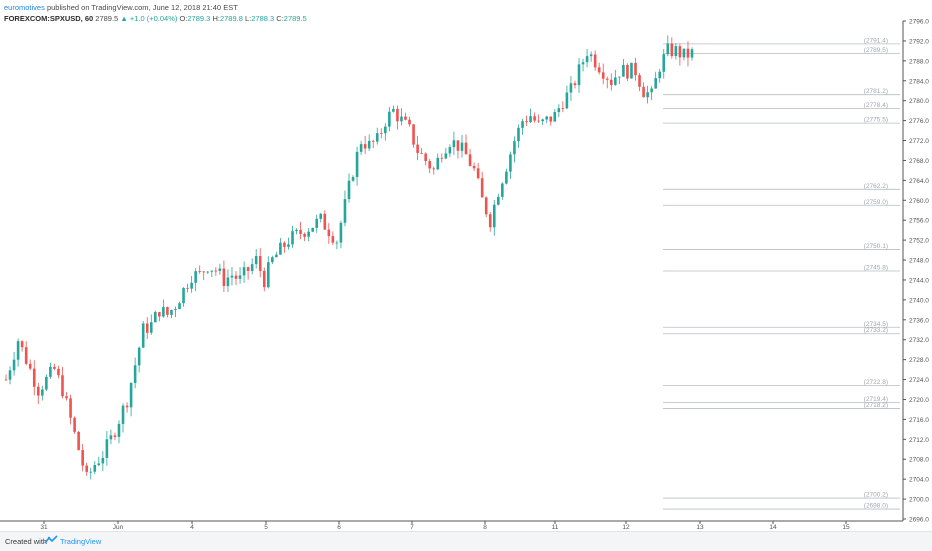 The width and height of the screenshot is (932, 551). Describe the element at coordinates (919, 141) in the screenshot. I see `price-tick-label: 2772.0` at that location.